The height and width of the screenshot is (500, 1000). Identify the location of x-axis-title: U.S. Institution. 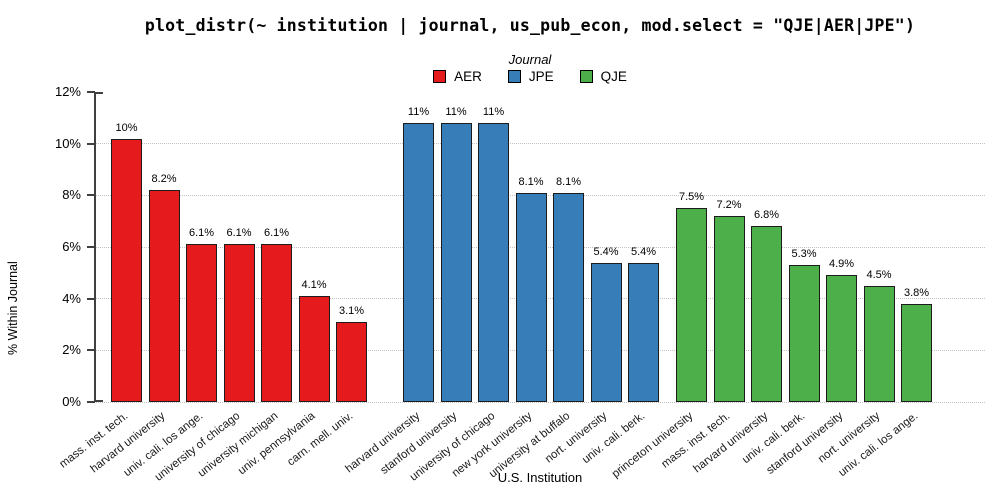
(540, 477).